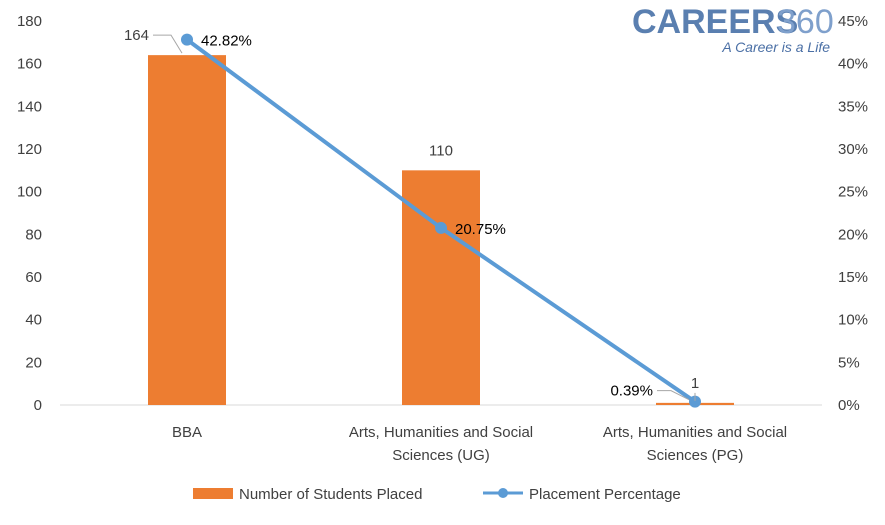 This screenshot has width=885, height=525. I want to click on right-tick-label: 35%, so click(853, 106).